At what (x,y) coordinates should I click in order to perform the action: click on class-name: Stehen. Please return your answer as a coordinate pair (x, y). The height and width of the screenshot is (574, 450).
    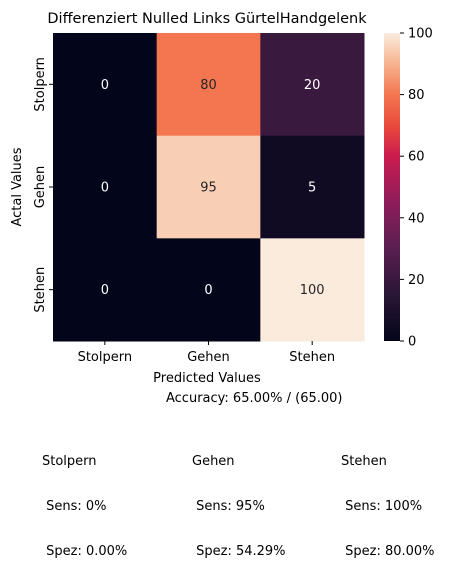
    Looking at the image, I should click on (364, 461).